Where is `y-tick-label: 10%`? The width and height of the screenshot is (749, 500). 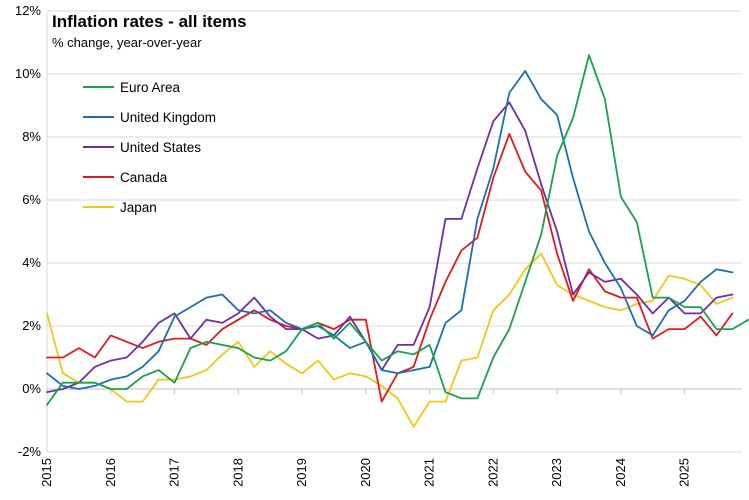
y-tick-label: 10% is located at coordinates (28, 73).